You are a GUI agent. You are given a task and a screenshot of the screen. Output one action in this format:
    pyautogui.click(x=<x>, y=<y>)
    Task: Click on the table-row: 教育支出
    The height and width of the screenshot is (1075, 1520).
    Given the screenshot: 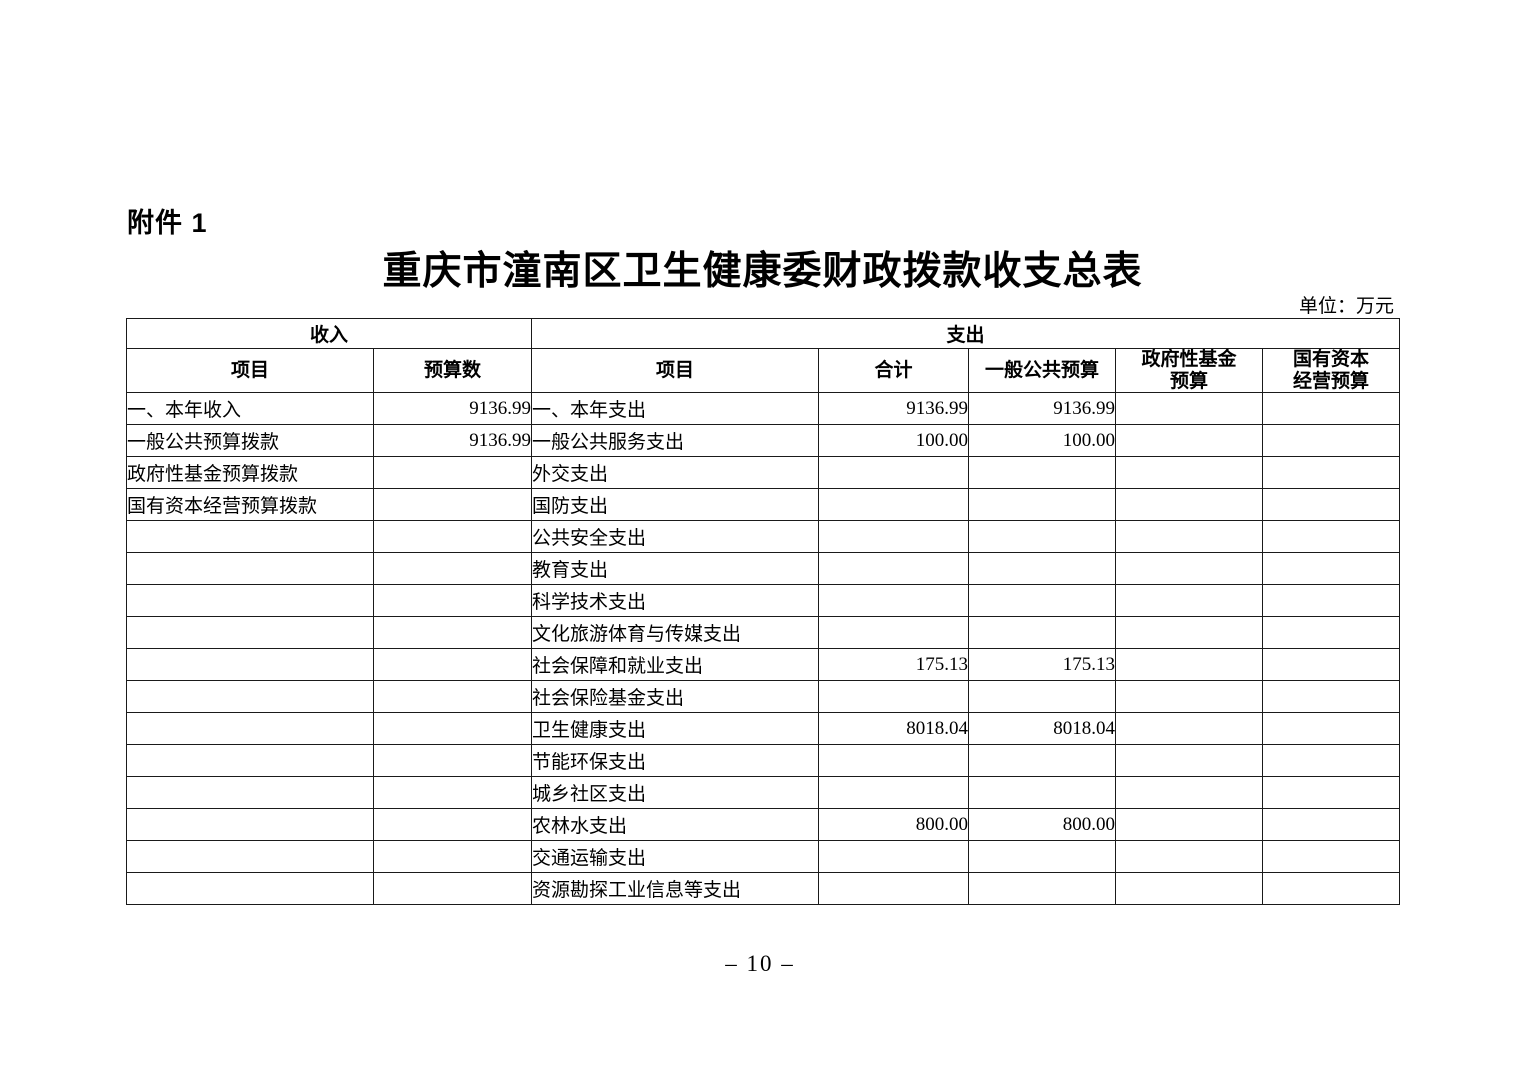 What is the action you would take?
    pyautogui.click(x=763, y=568)
    